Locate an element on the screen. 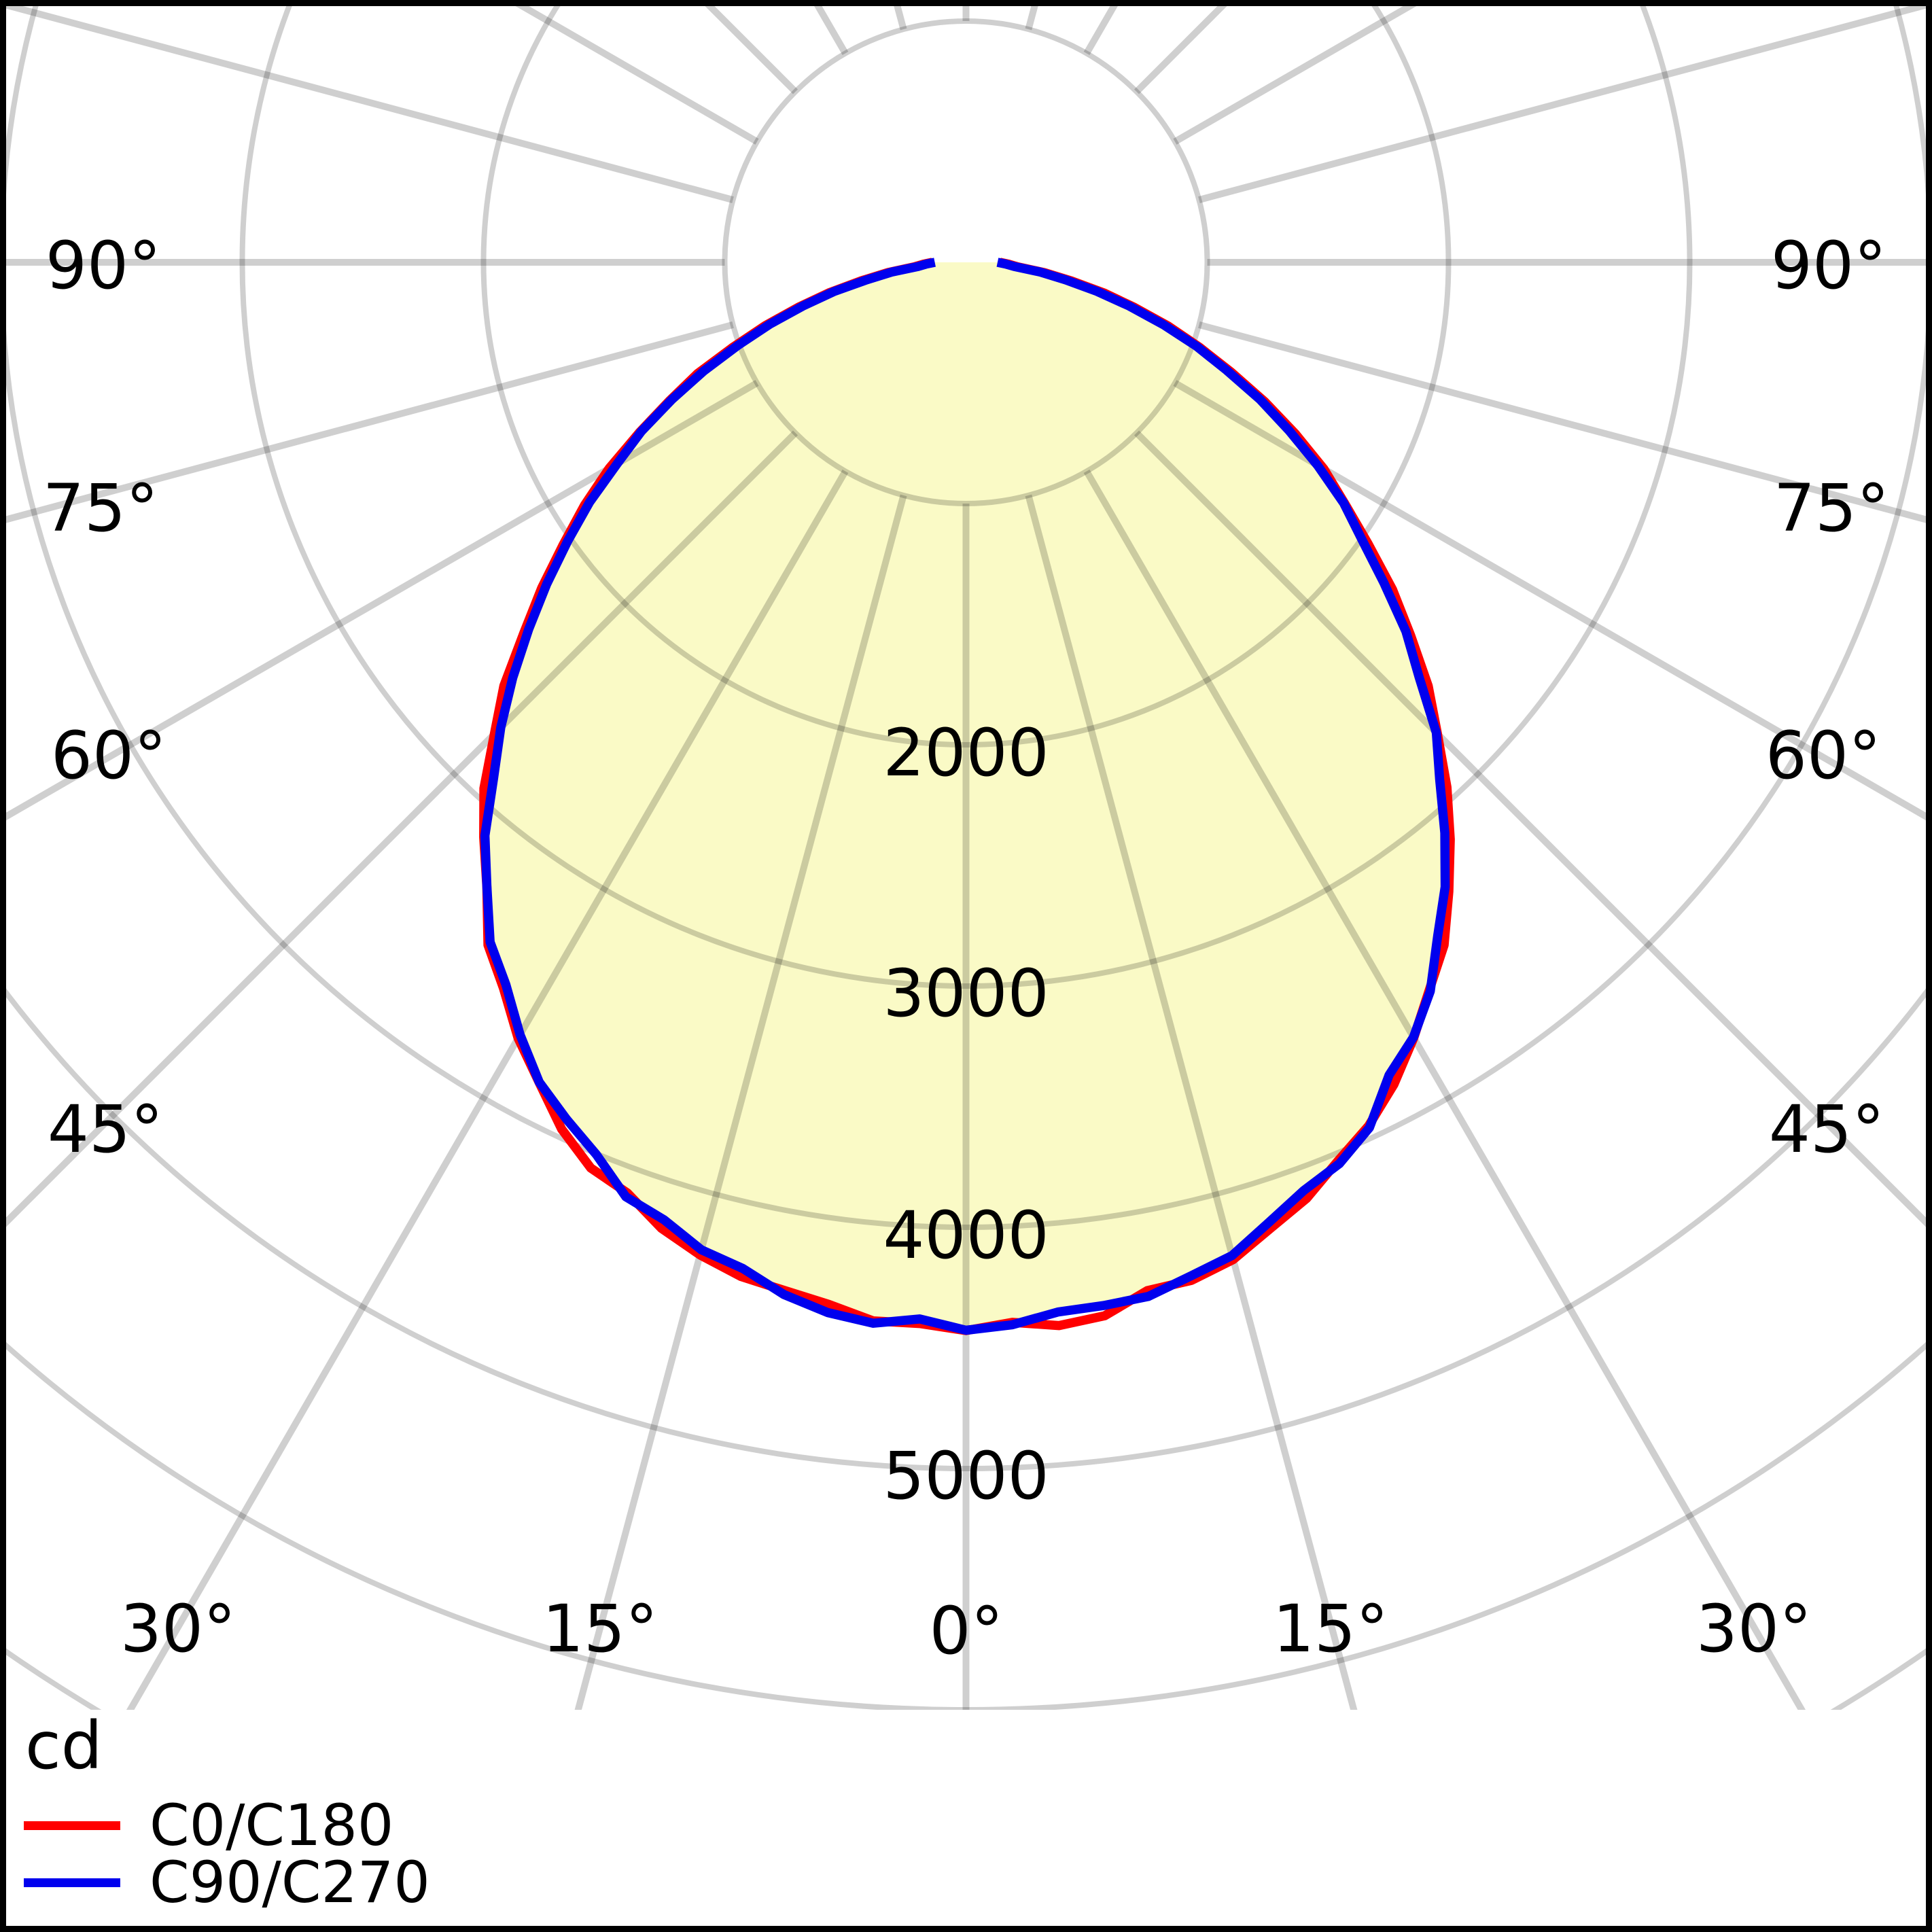 The image size is (1932, 1932). grid-ray-120deg-left is located at coordinates (631, 72).